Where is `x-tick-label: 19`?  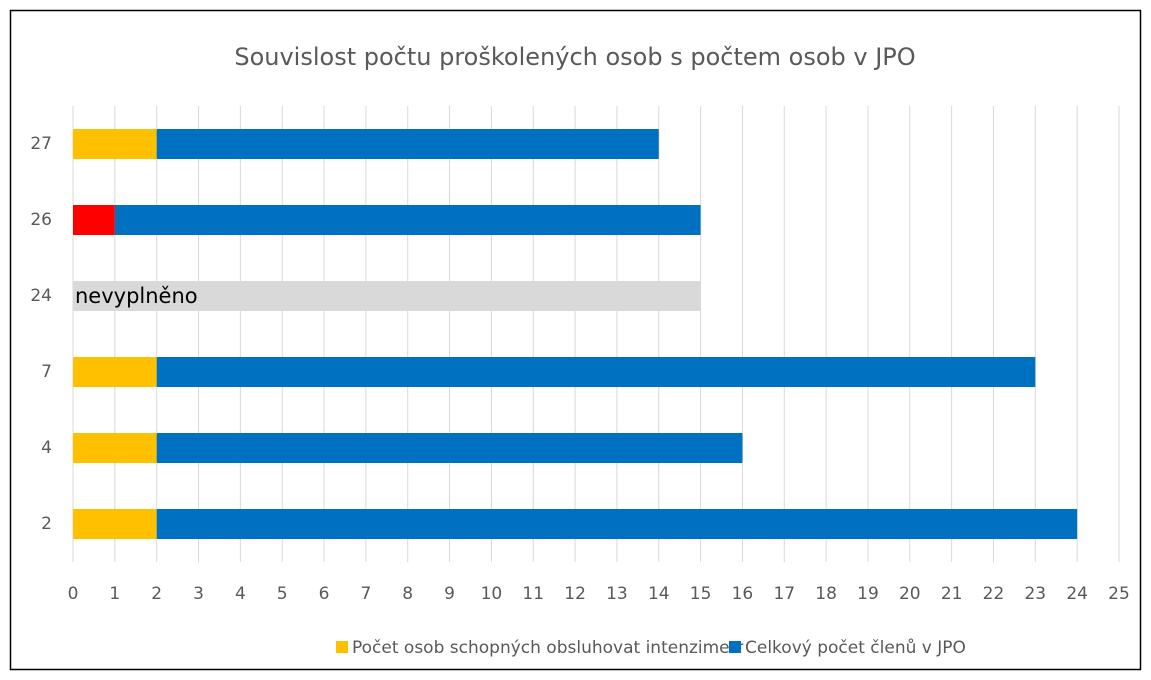 x-tick-label: 19 is located at coordinates (868, 594).